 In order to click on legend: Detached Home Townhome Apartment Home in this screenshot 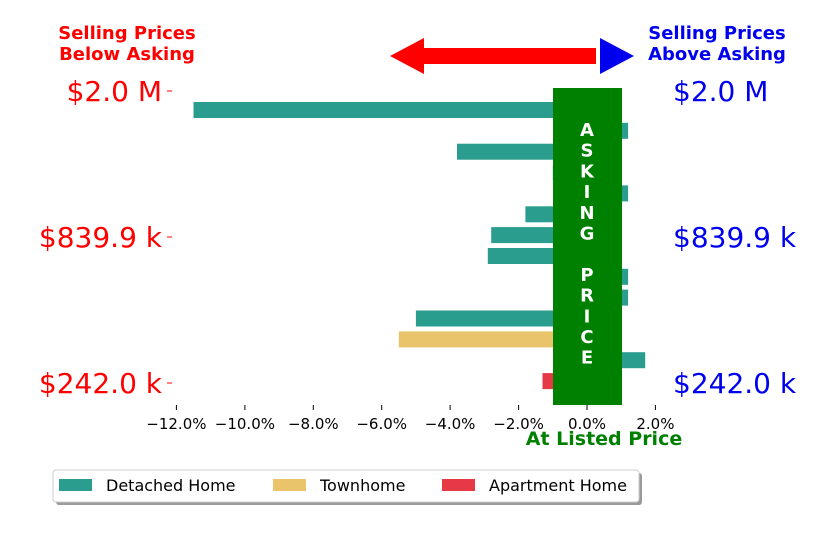, I will do `click(347, 487)`.